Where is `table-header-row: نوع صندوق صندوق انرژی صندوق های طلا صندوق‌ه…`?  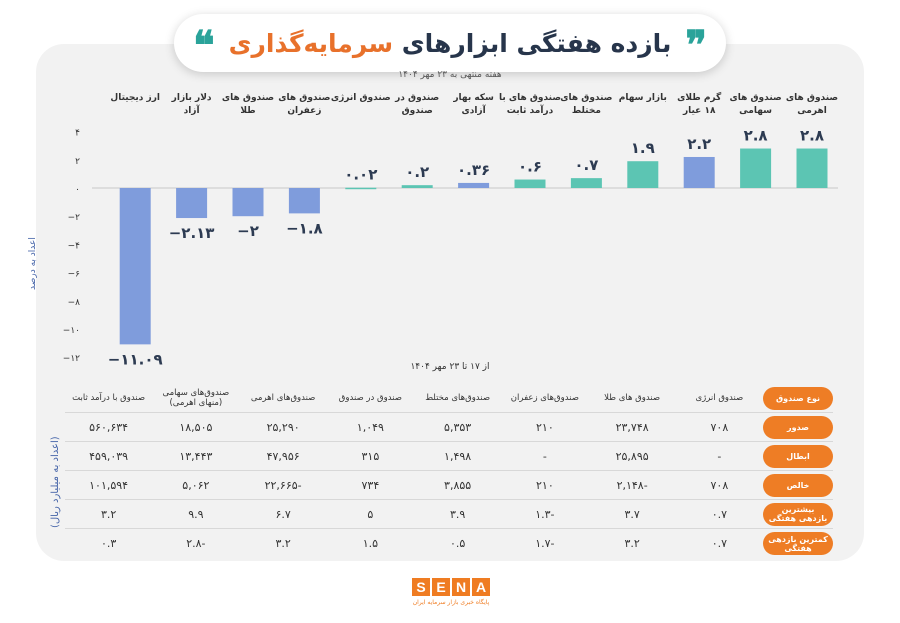
table-header-row: نوع صندوق صندوق انرژی صندوق های طلا صندوق‌ه… is located at coordinates (449, 398).